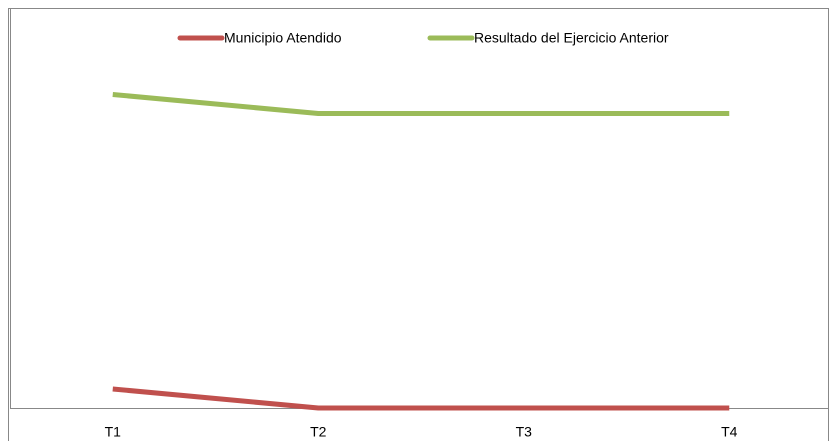 This screenshot has width=838, height=441. I want to click on x-tick-label: T3, so click(524, 432).